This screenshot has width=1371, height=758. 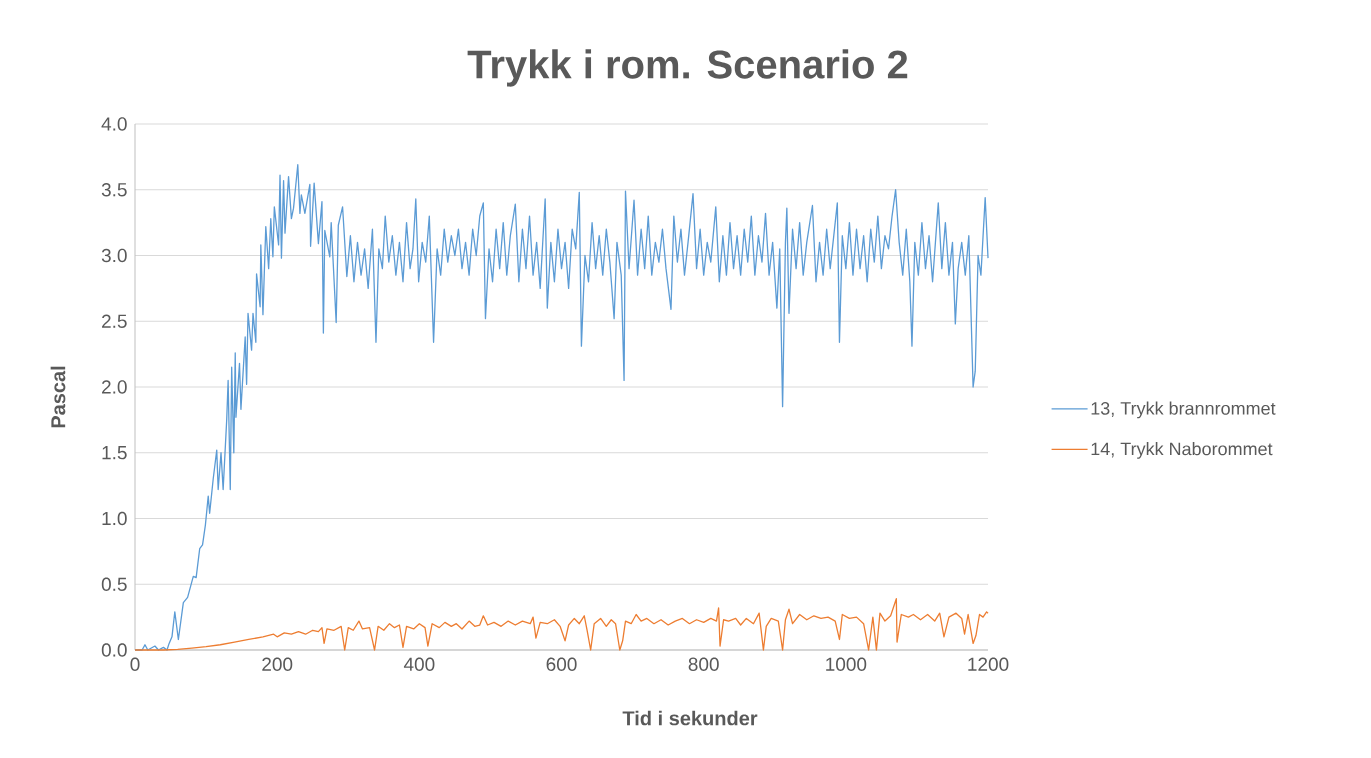 What do you see at coordinates (114, 255) in the screenshot?
I see `y-tick-label: 3.0` at bounding box center [114, 255].